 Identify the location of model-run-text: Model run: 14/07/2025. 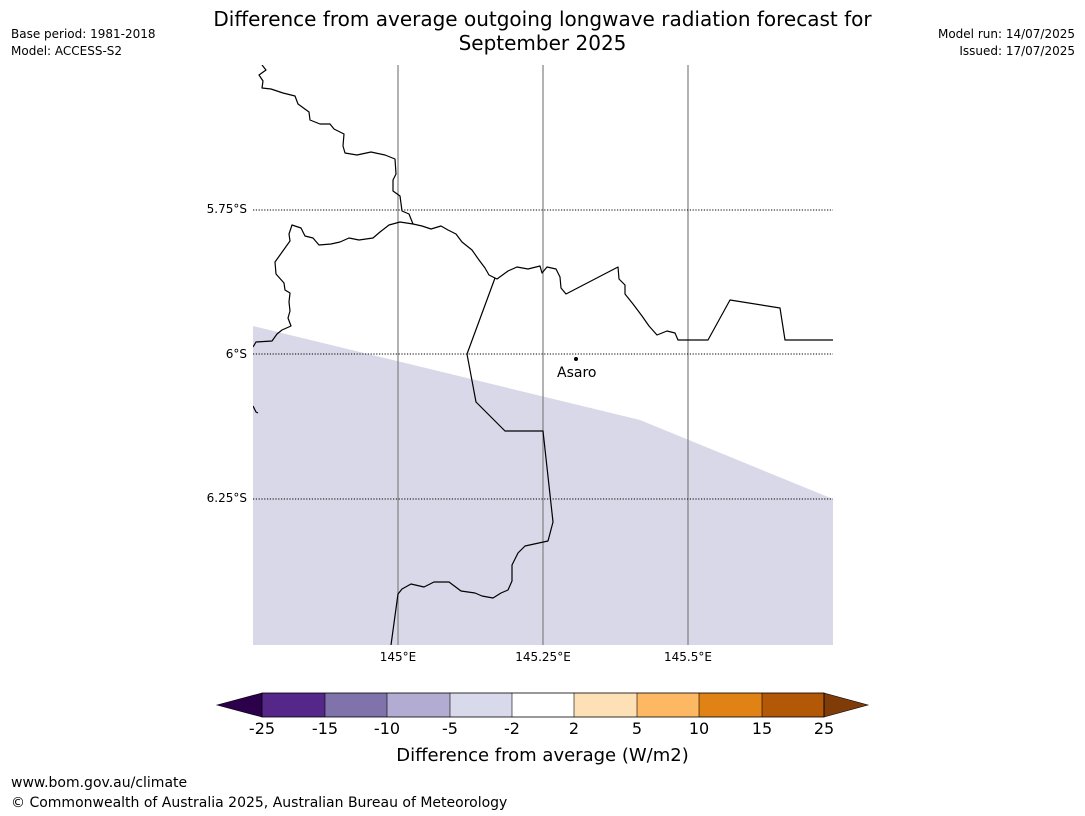
(1006, 34).